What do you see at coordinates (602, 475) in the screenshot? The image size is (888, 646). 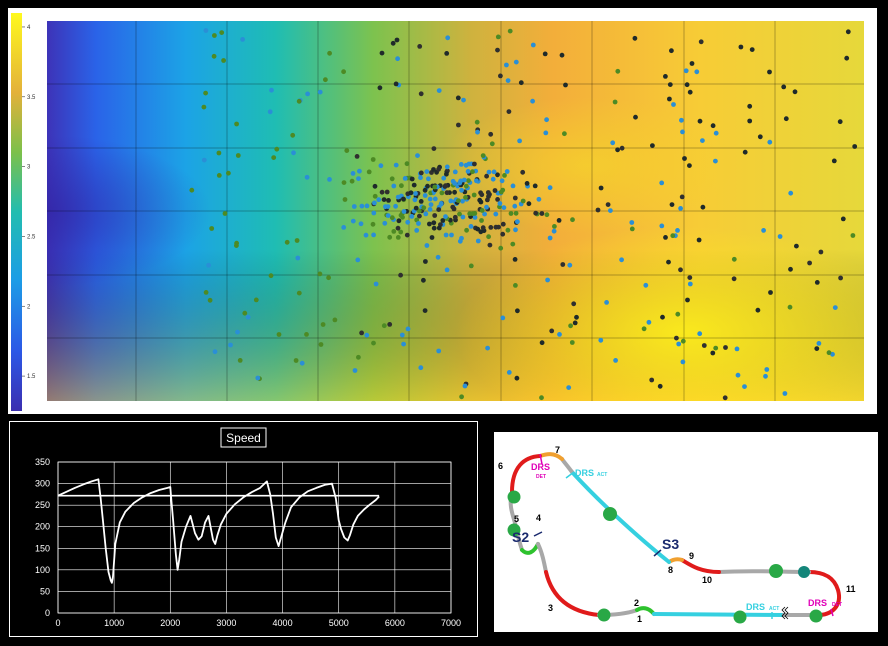 I see `drs-activation-sub-top: ACT` at bounding box center [602, 475].